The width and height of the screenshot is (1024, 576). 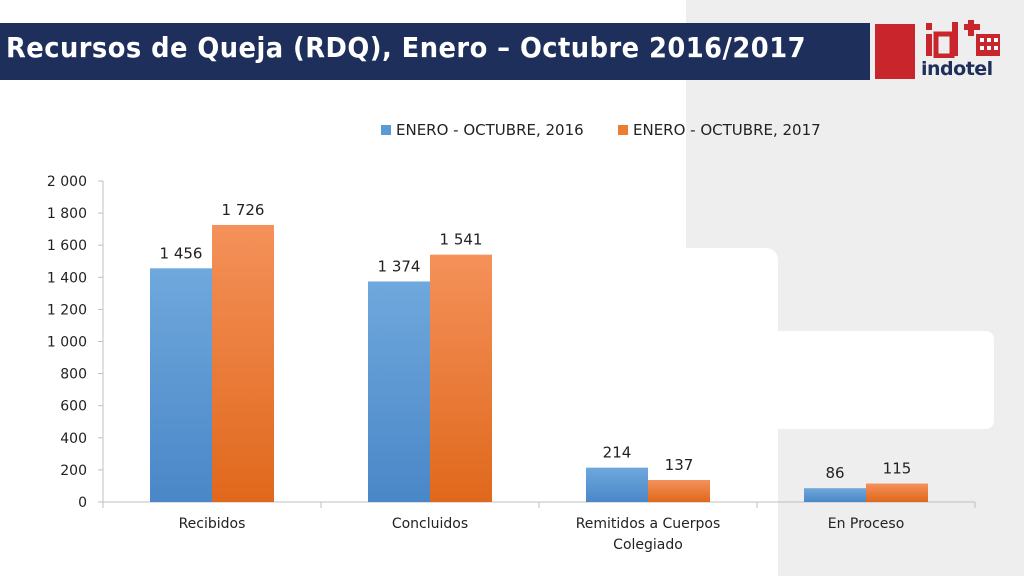 I want to click on y-tick-label: 800, so click(x=73, y=375).